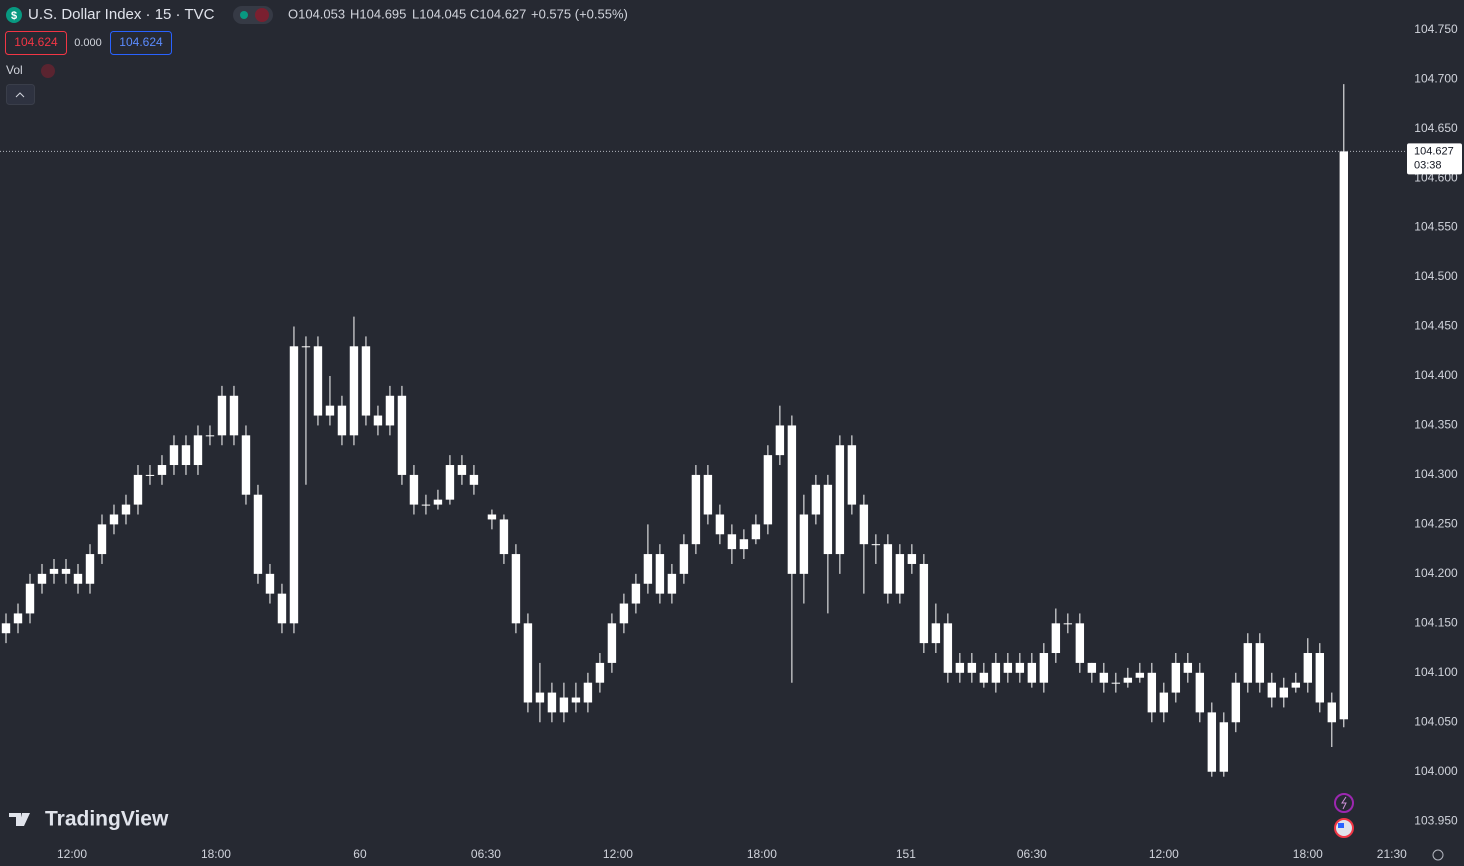 The height and width of the screenshot is (866, 1464). I want to click on y-tick-label: 104.700, so click(1436, 78).